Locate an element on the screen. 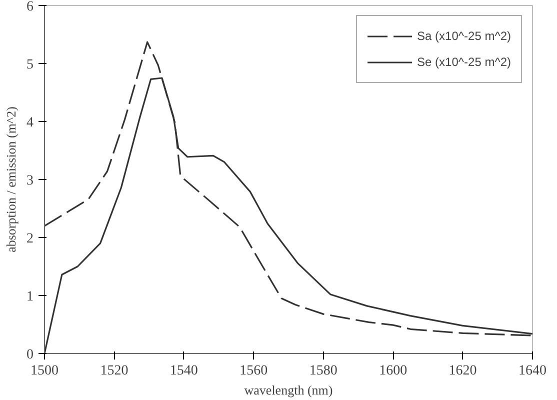 The height and width of the screenshot is (400, 557). y-tick-label: 0 is located at coordinates (30, 355).